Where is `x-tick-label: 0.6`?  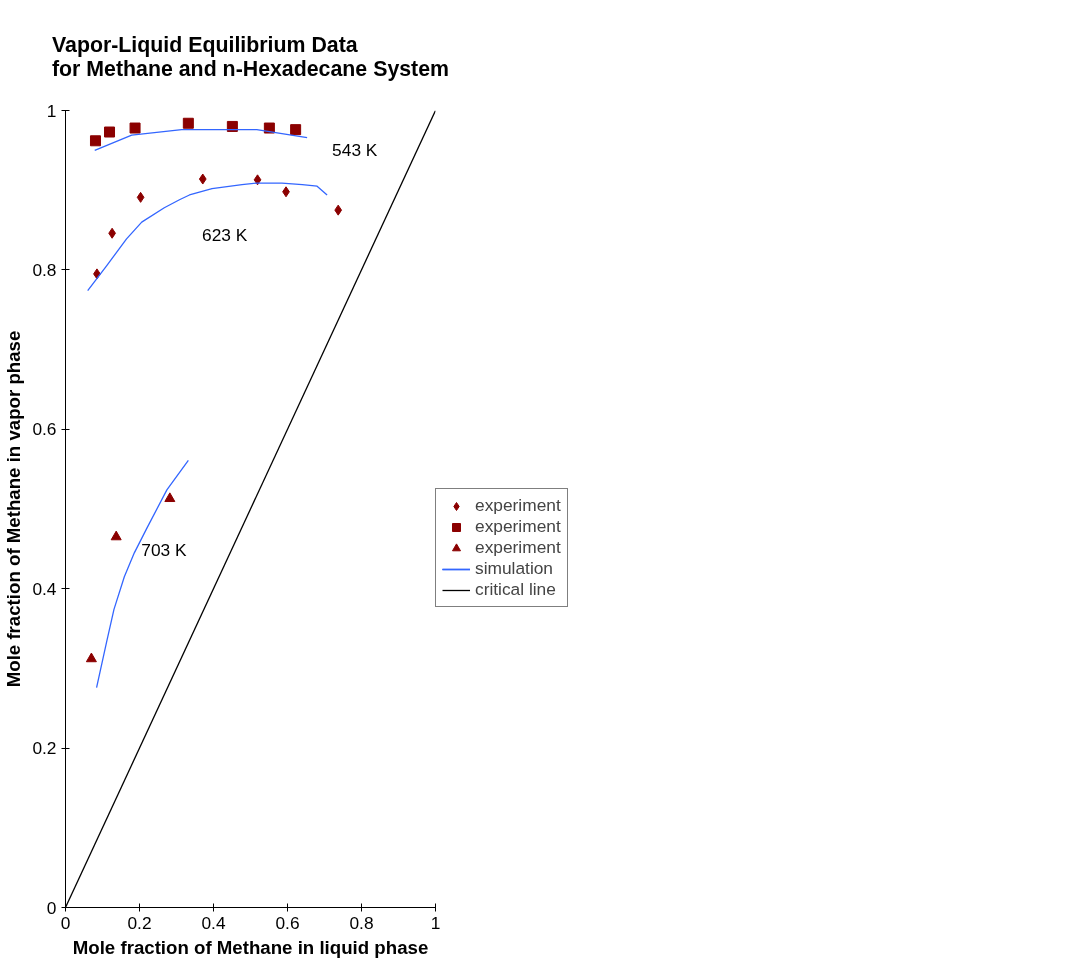
x-tick-label: 0.6 is located at coordinates (287, 922).